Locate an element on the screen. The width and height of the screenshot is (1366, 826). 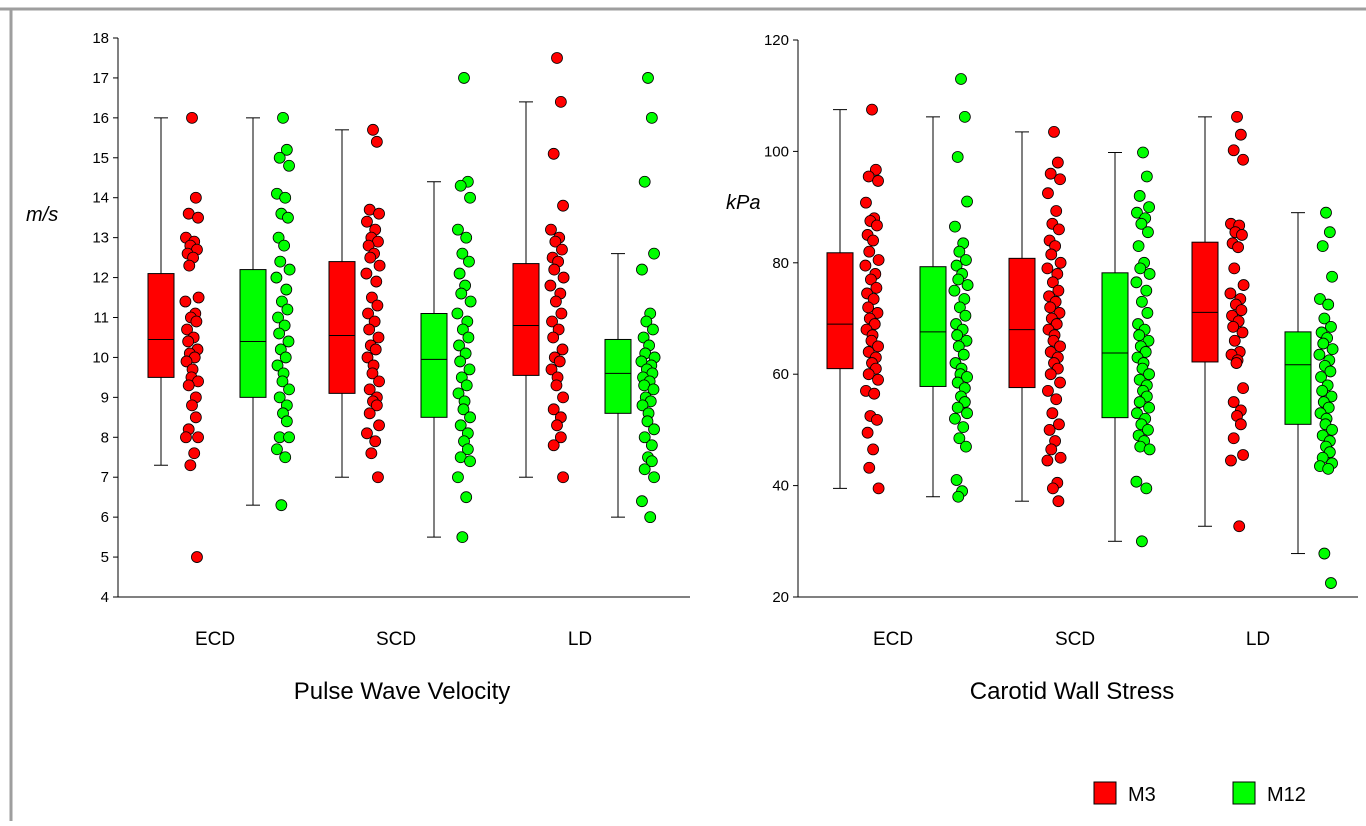
box-m3-ld is located at coordinates (526, 319).